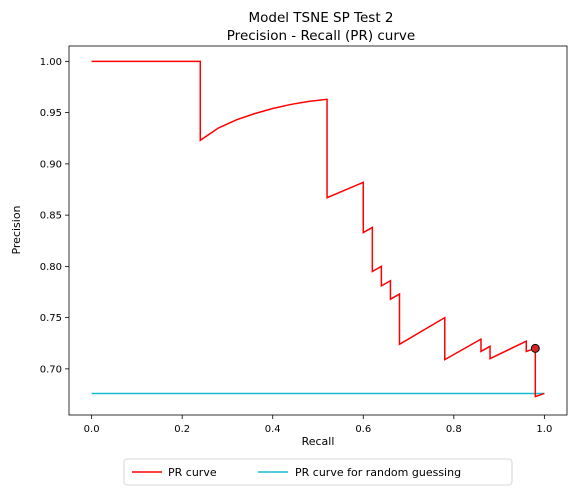  I want to click on y-tick-label: 0.70, so click(51, 369).